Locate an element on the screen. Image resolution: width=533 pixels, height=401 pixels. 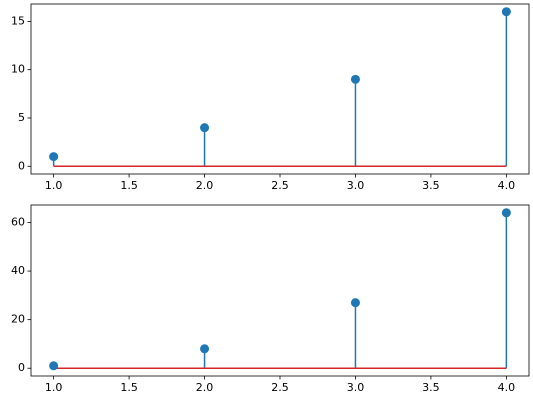
y-tick-label: 15 is located at coordinates (18, 20).